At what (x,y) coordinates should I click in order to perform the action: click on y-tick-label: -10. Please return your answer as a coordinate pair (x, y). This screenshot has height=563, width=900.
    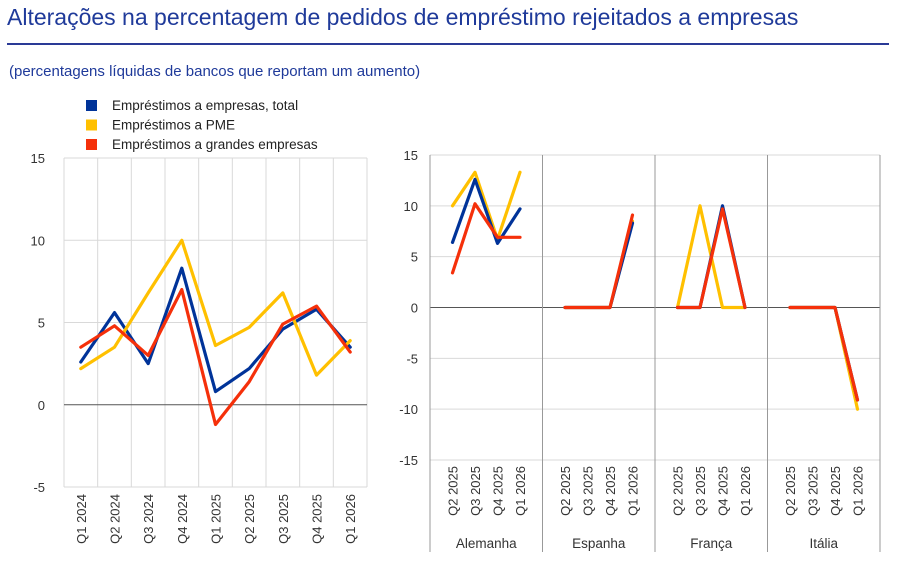
    Looking at the image, I should click on (408, 409).